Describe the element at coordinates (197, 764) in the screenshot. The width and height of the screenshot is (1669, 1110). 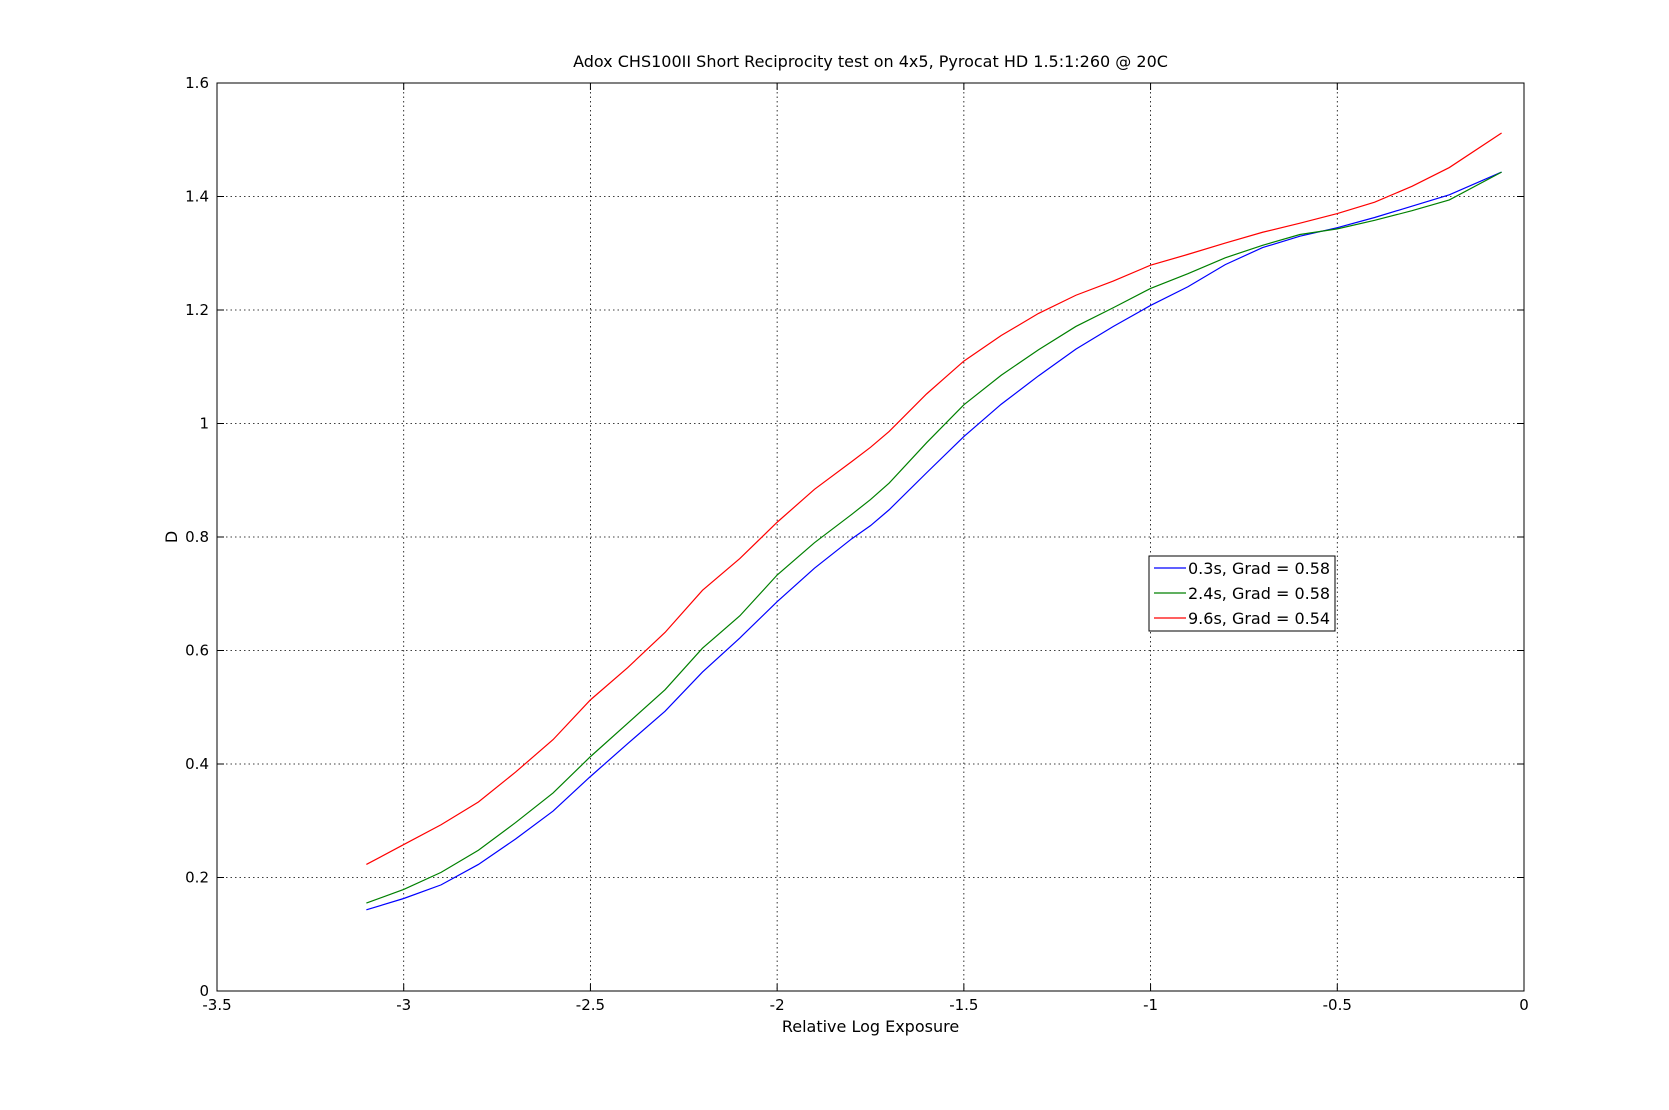
I see `y-tick-label: 0.4` at that location.